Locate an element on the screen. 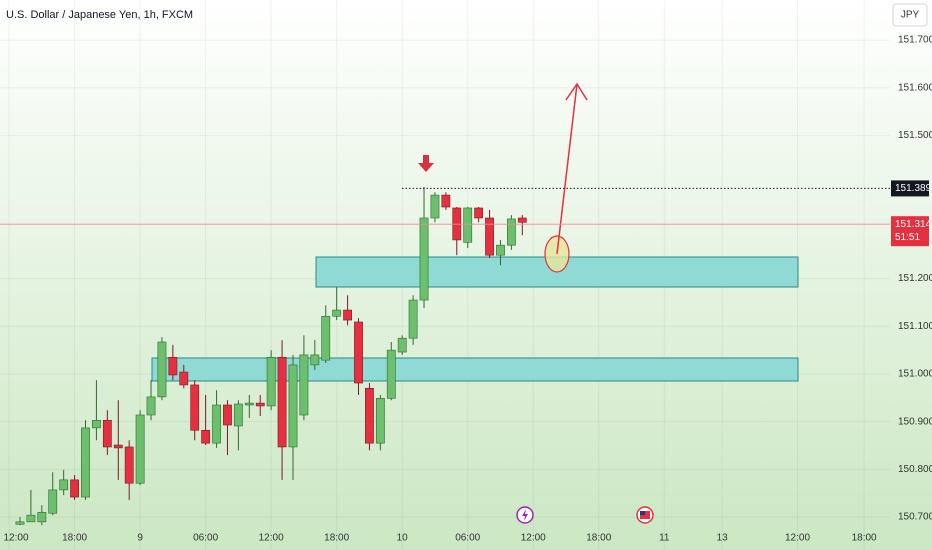 The height and width of the screenshot is (550, 932). arrow-up is located at coordinates (572, 168).